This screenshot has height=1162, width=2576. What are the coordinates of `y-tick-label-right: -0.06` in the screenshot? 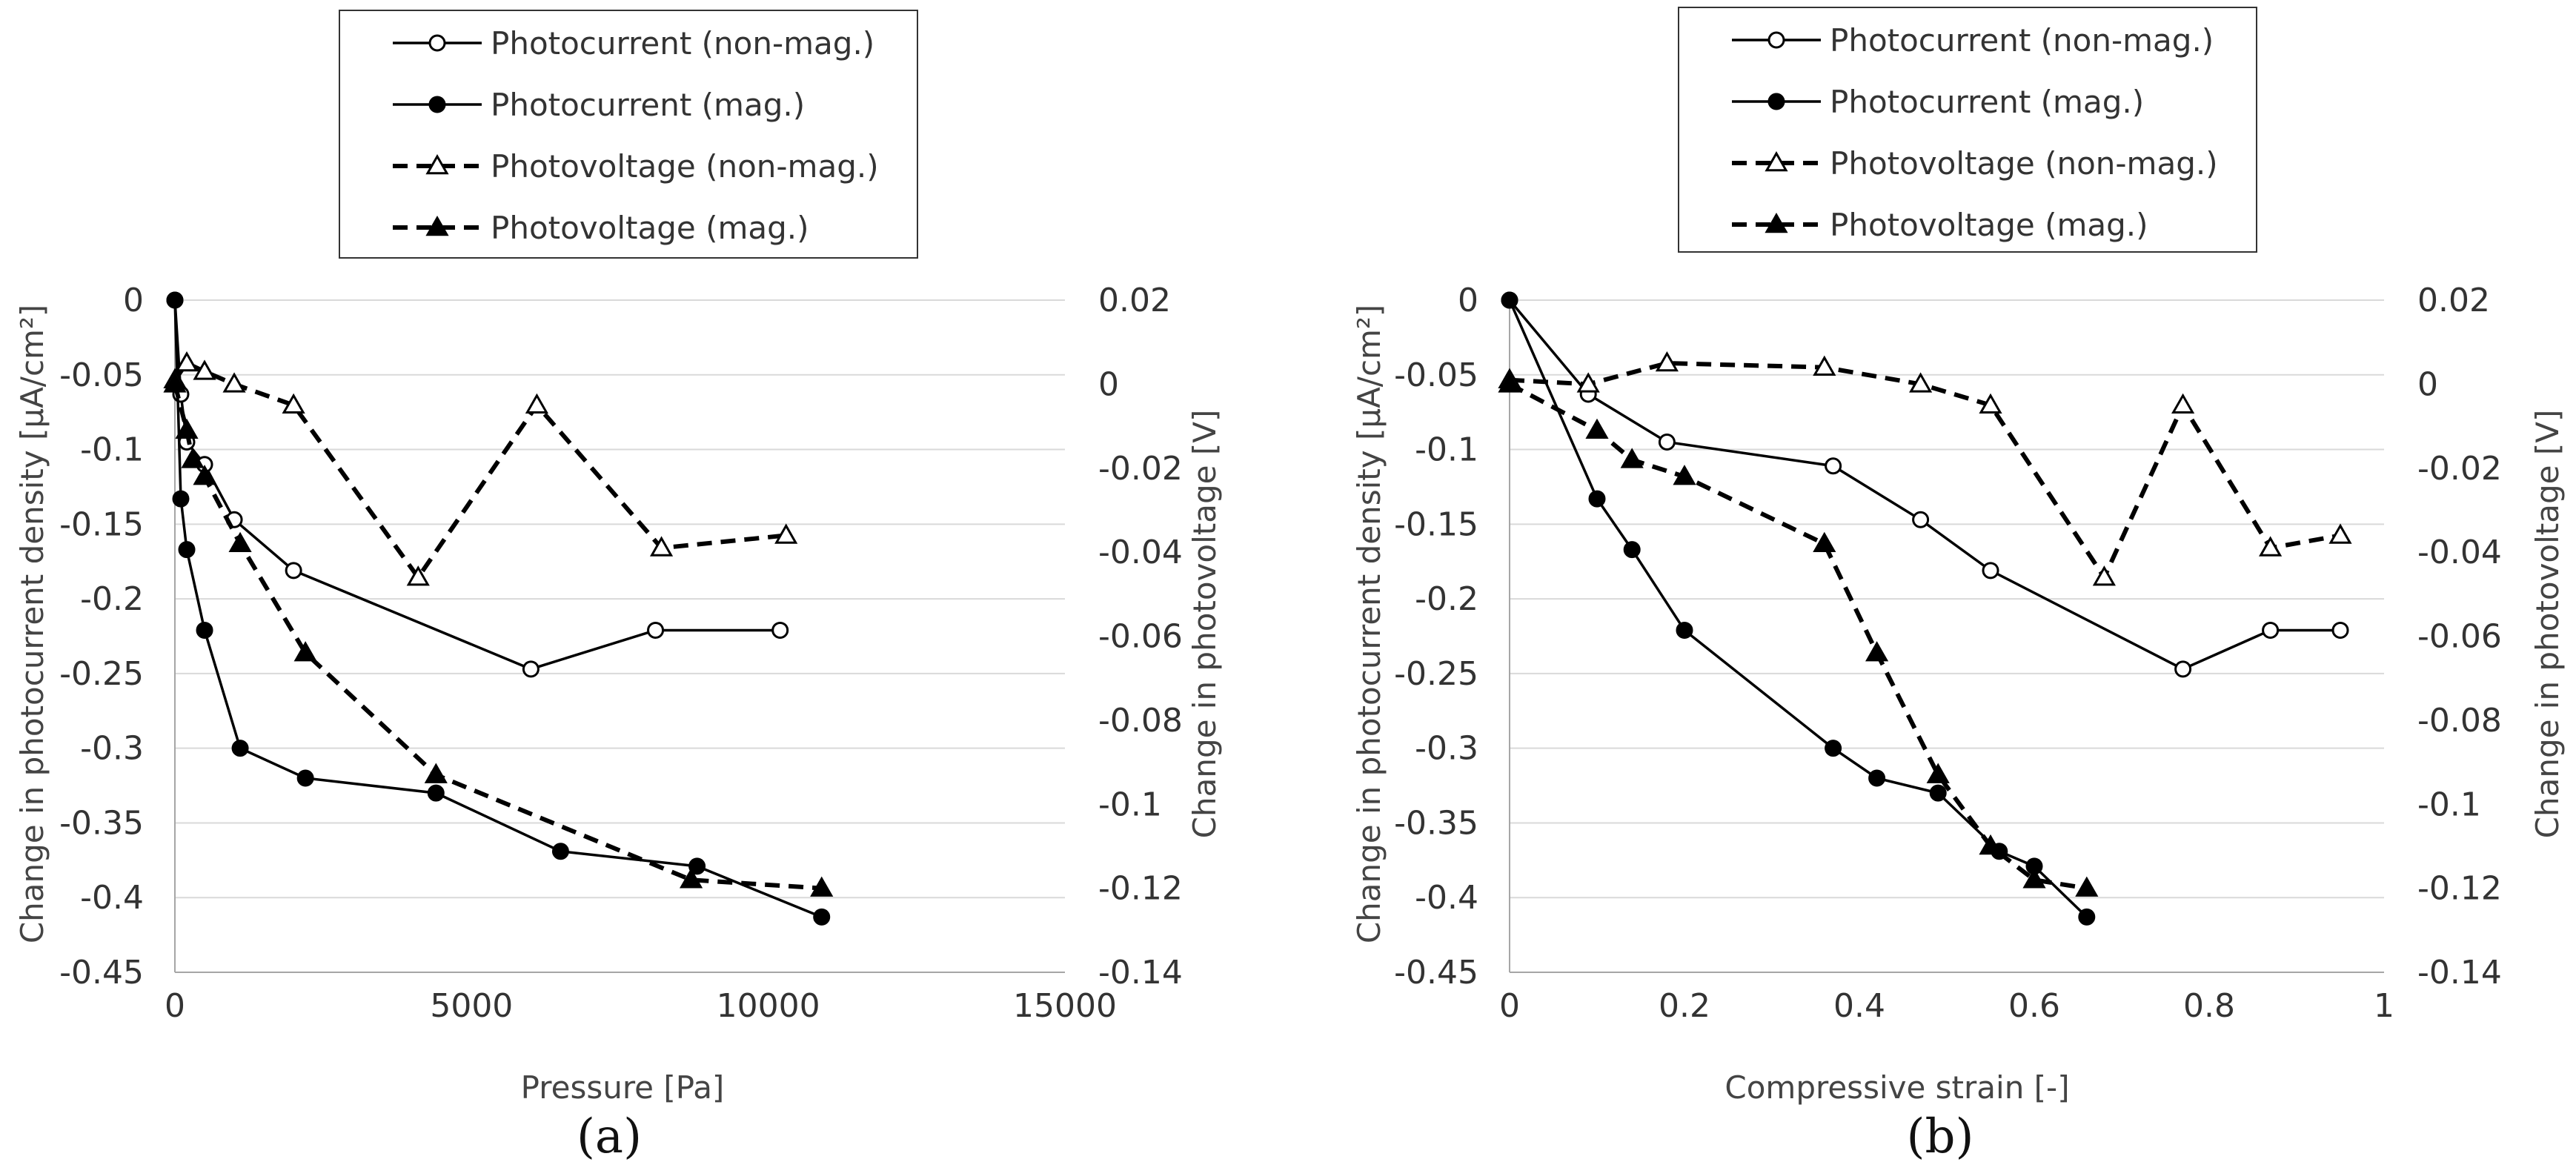 It's located at (1140, 637).